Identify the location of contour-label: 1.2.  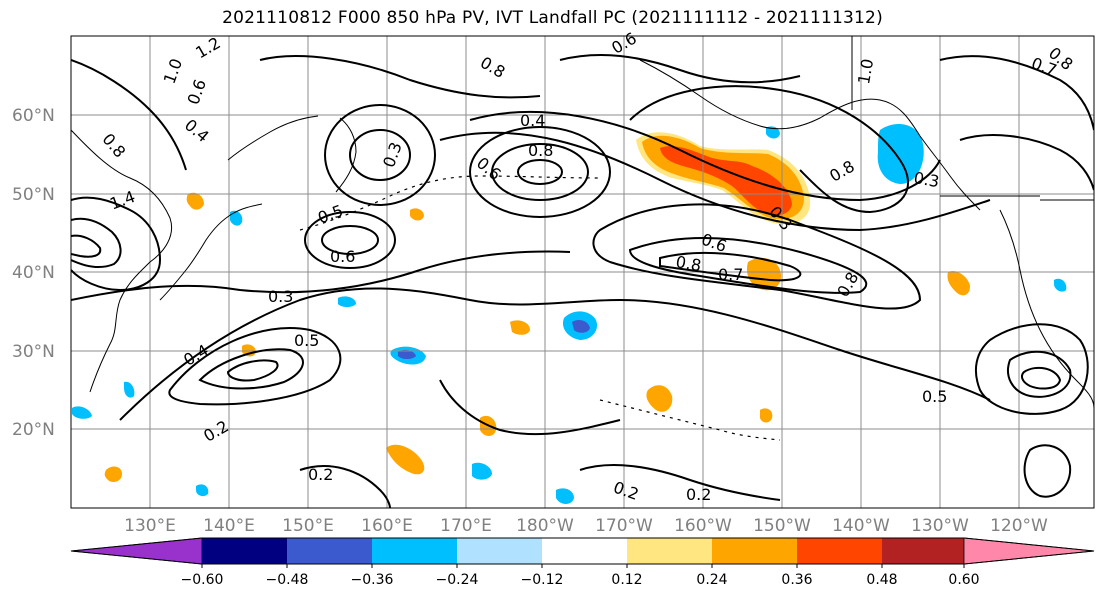
(208, 47).